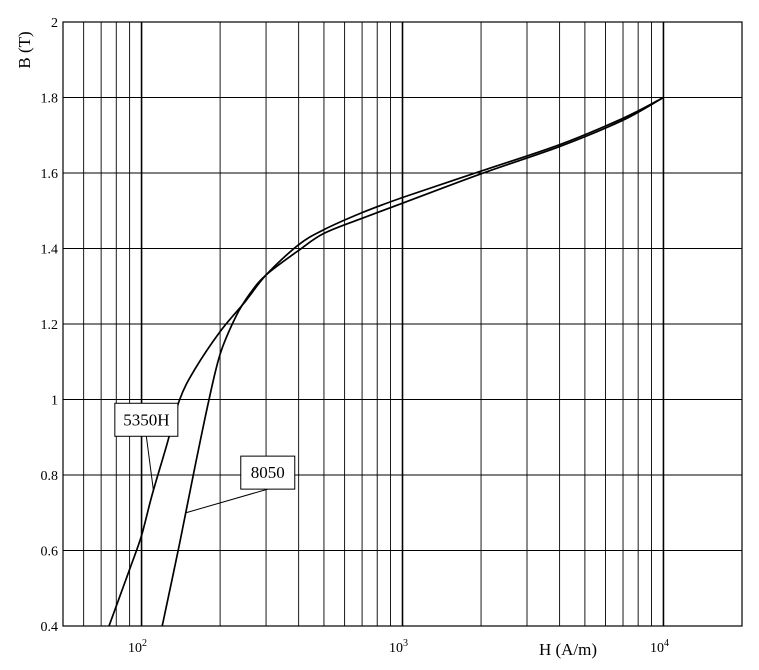 The width and height of the screenshot is (759, 670). I want to click on callout-label: 8050, so click(268, 472).